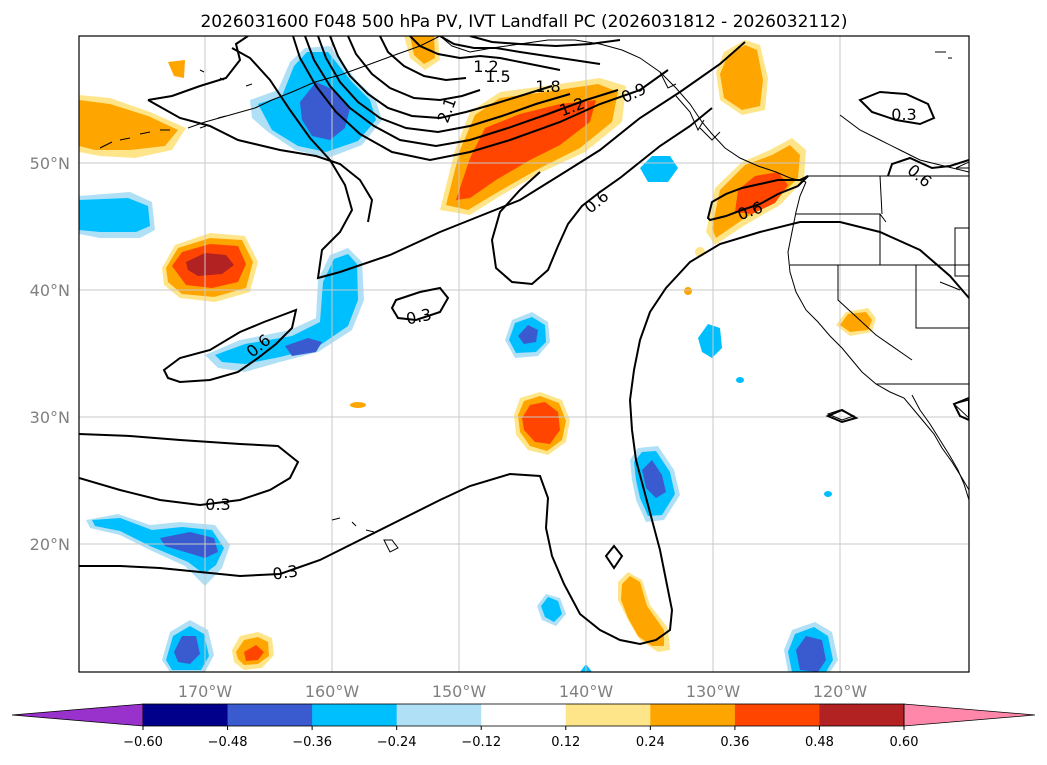  What do you see at coordinates (904, 143) in the screenshot?
I see `nw-canada-border` at bounding box center [904, 143].